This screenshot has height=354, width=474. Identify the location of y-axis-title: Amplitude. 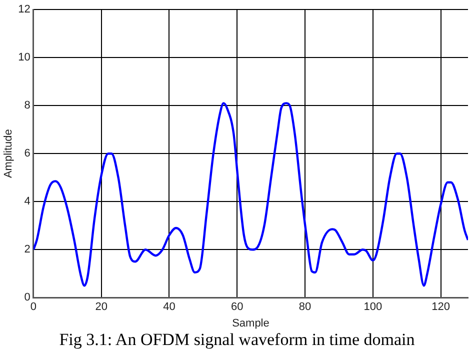
(8, 153).